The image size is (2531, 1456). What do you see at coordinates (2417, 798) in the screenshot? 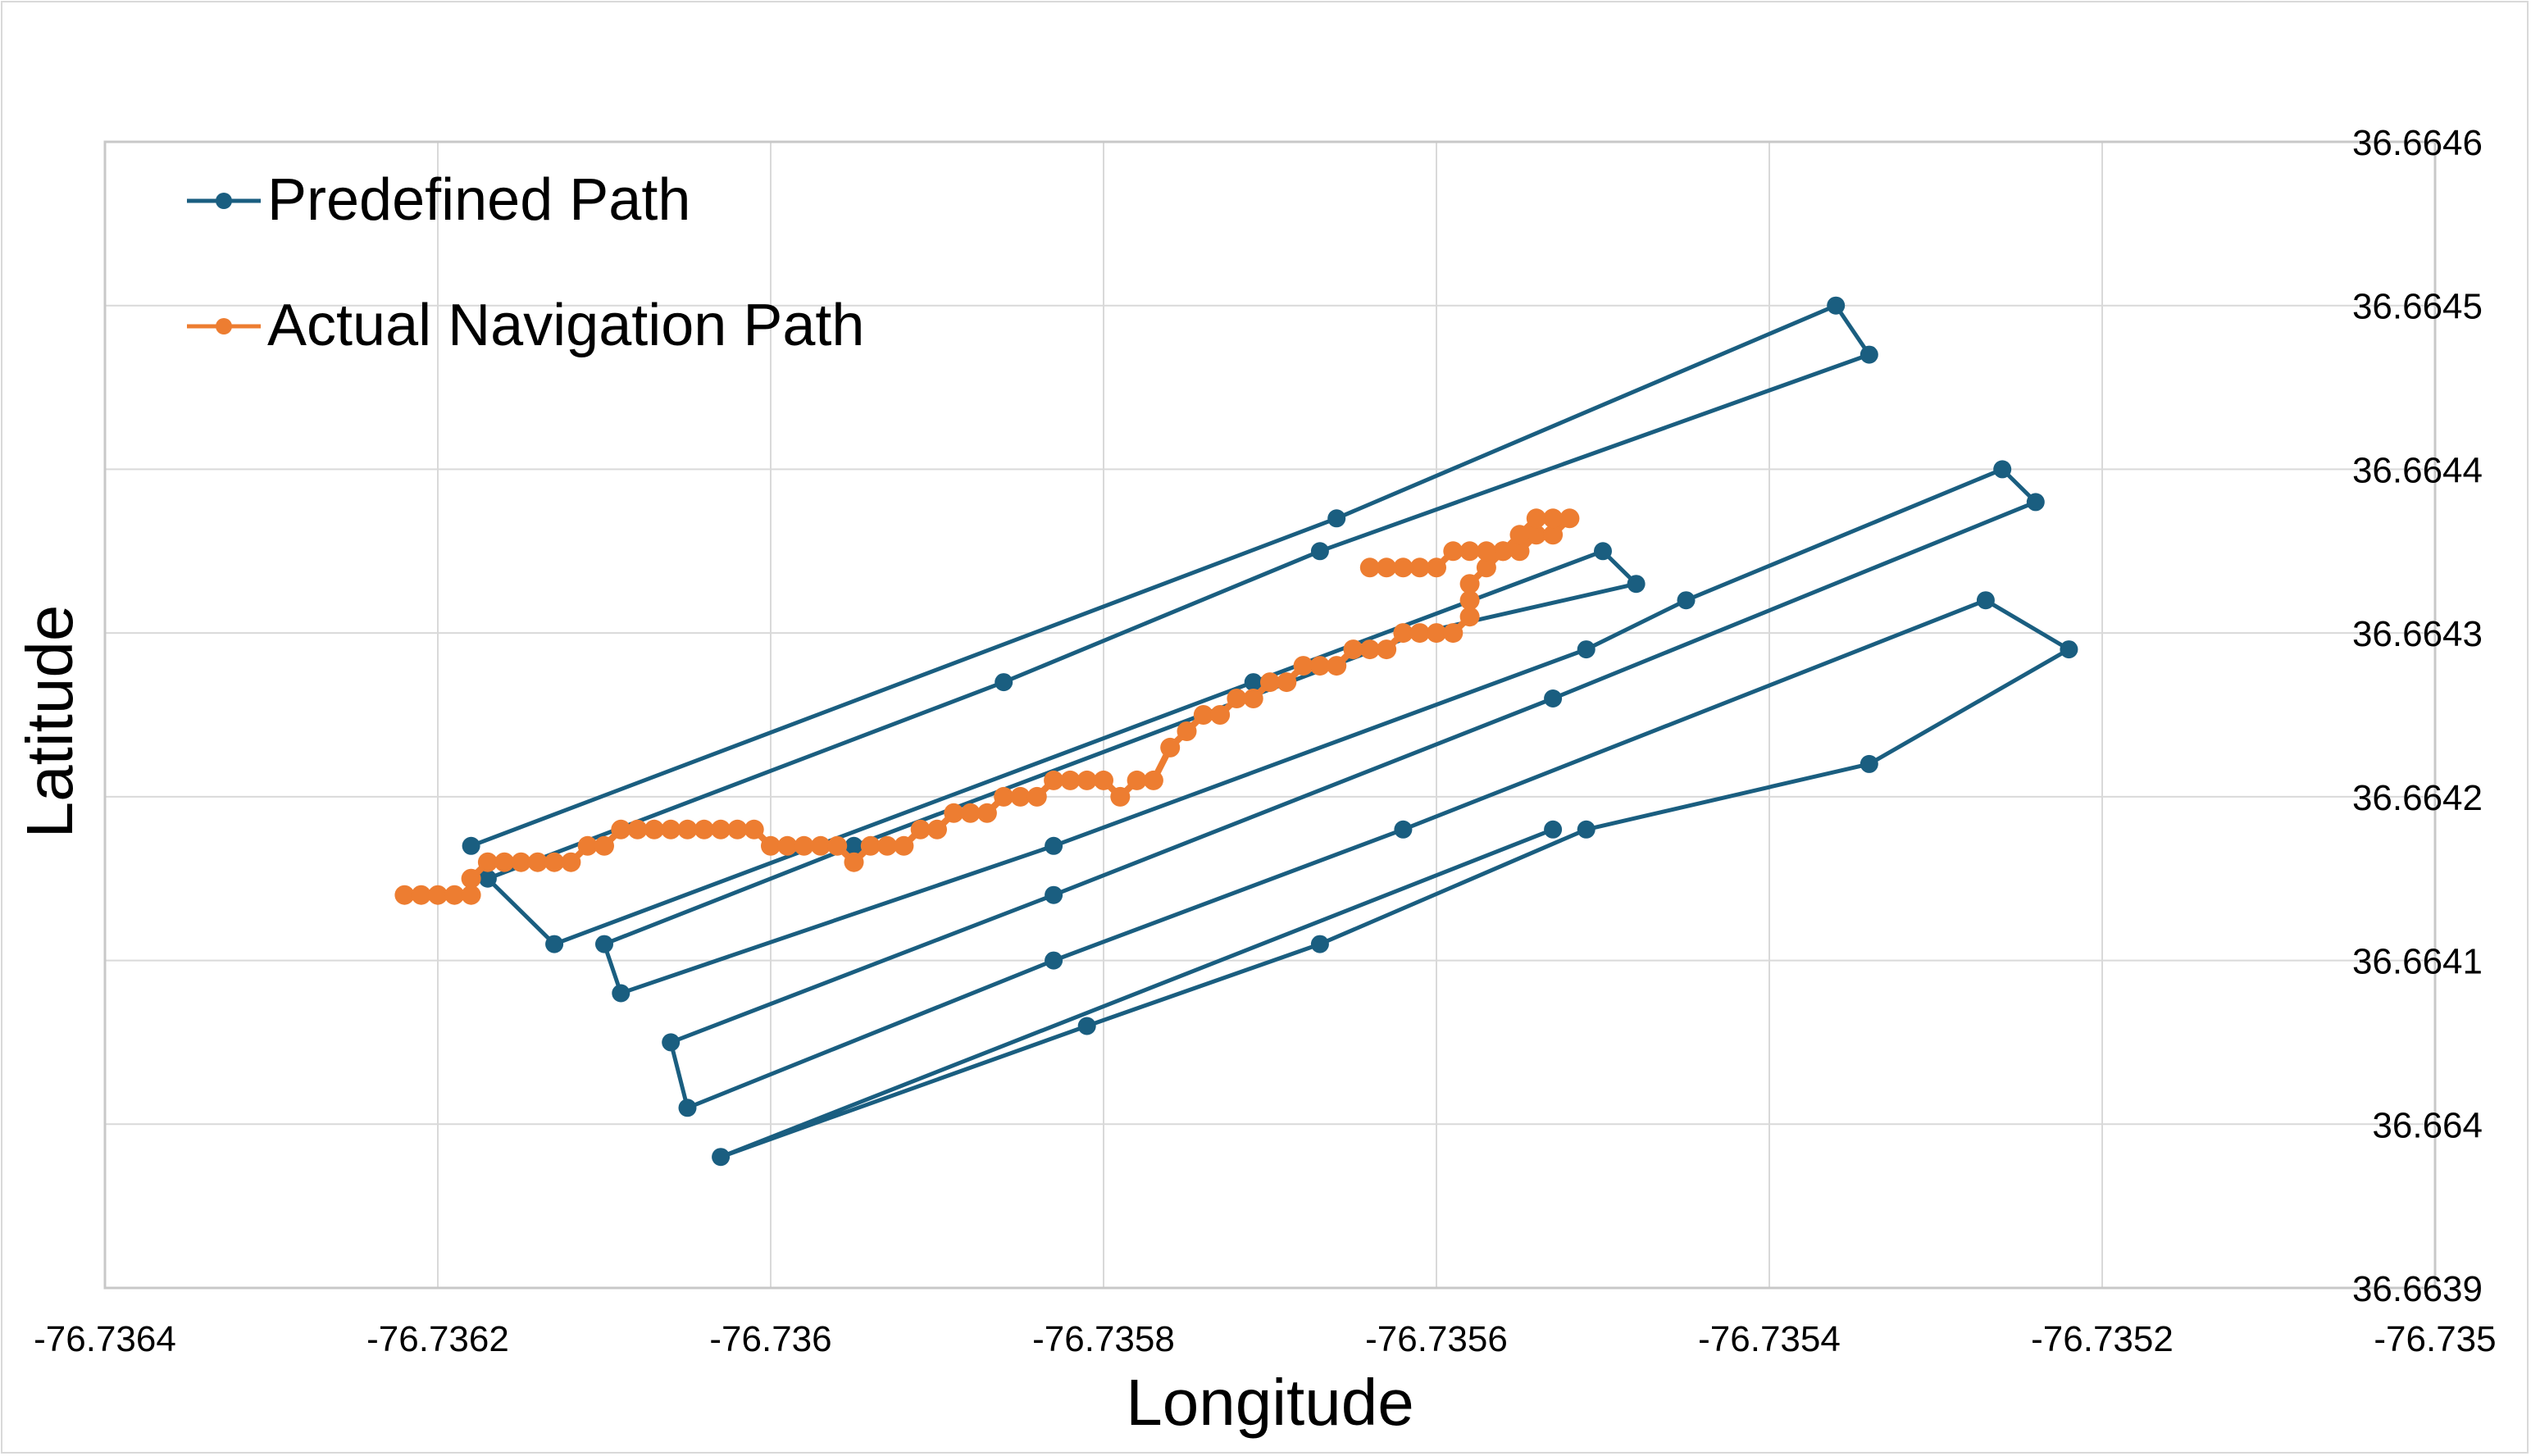
I see `y-tick-label: 36.6642` at bounding box center [2417, 798].